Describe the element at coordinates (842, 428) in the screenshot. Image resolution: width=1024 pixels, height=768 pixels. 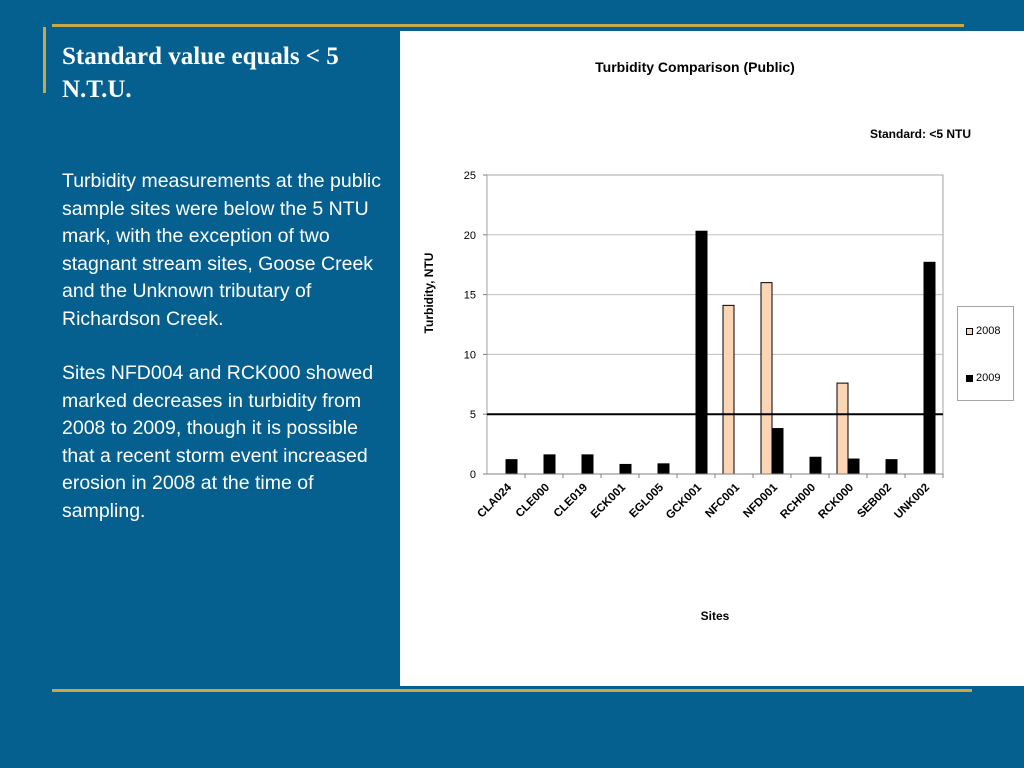
I see `bar-2008-rck000` at that location.